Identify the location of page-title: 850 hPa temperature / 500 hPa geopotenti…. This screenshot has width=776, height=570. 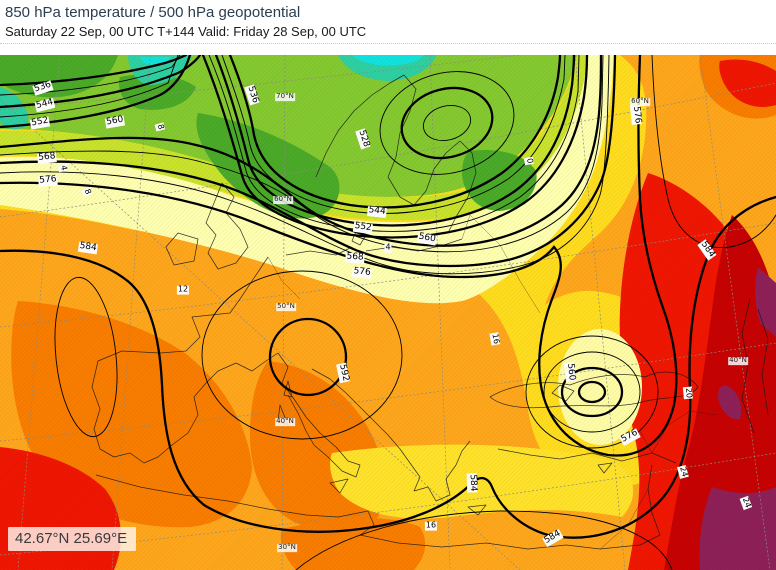
(153, 12).